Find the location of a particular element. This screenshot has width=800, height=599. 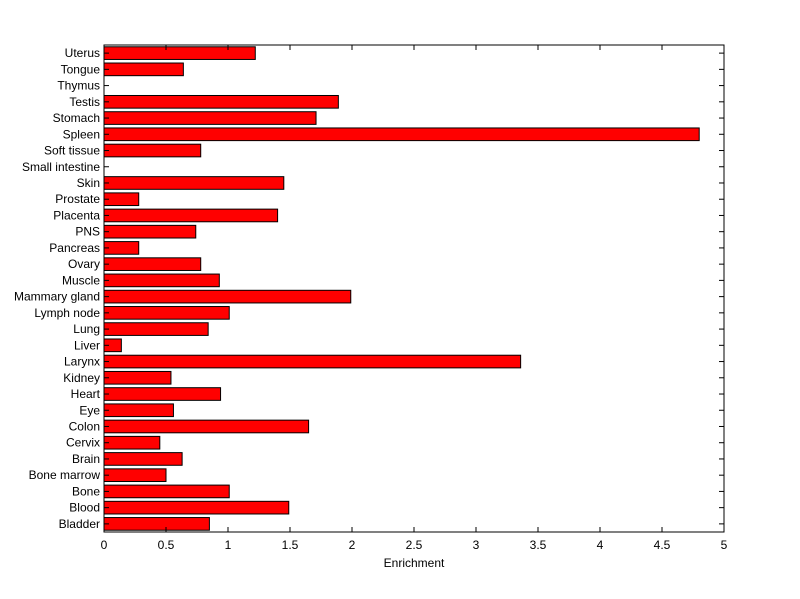

y-tick-label: Blood is located at coordinates (84, 508).